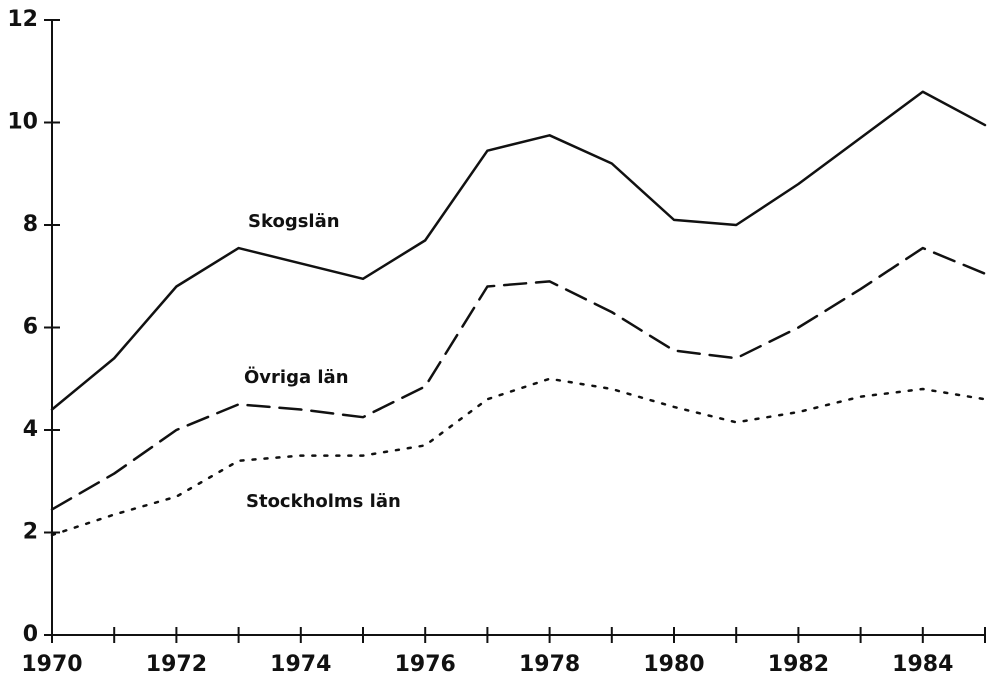  I want to click on y-tick-label: 12, so click(22, 19).